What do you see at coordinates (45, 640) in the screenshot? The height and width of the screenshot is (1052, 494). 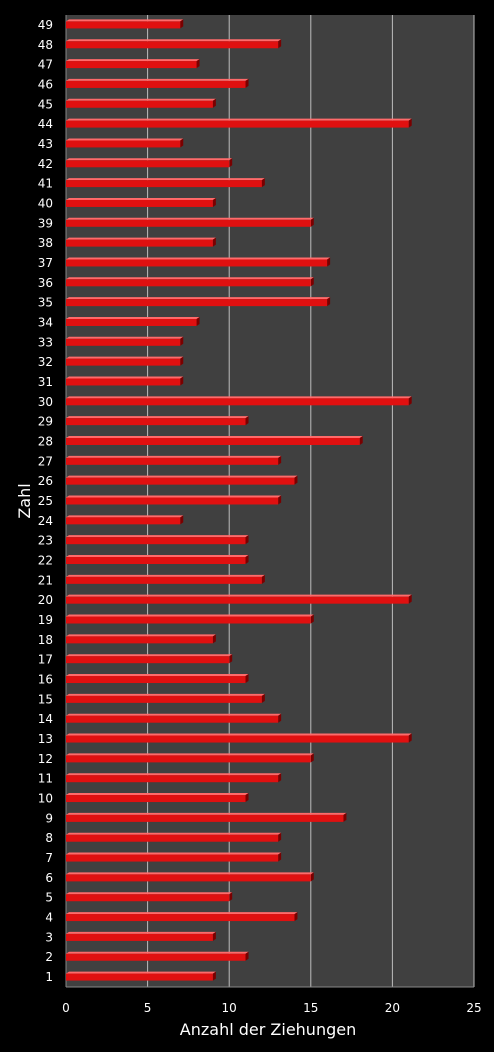 I see `y-tick-18: 18` at bounding box center [45, 640].